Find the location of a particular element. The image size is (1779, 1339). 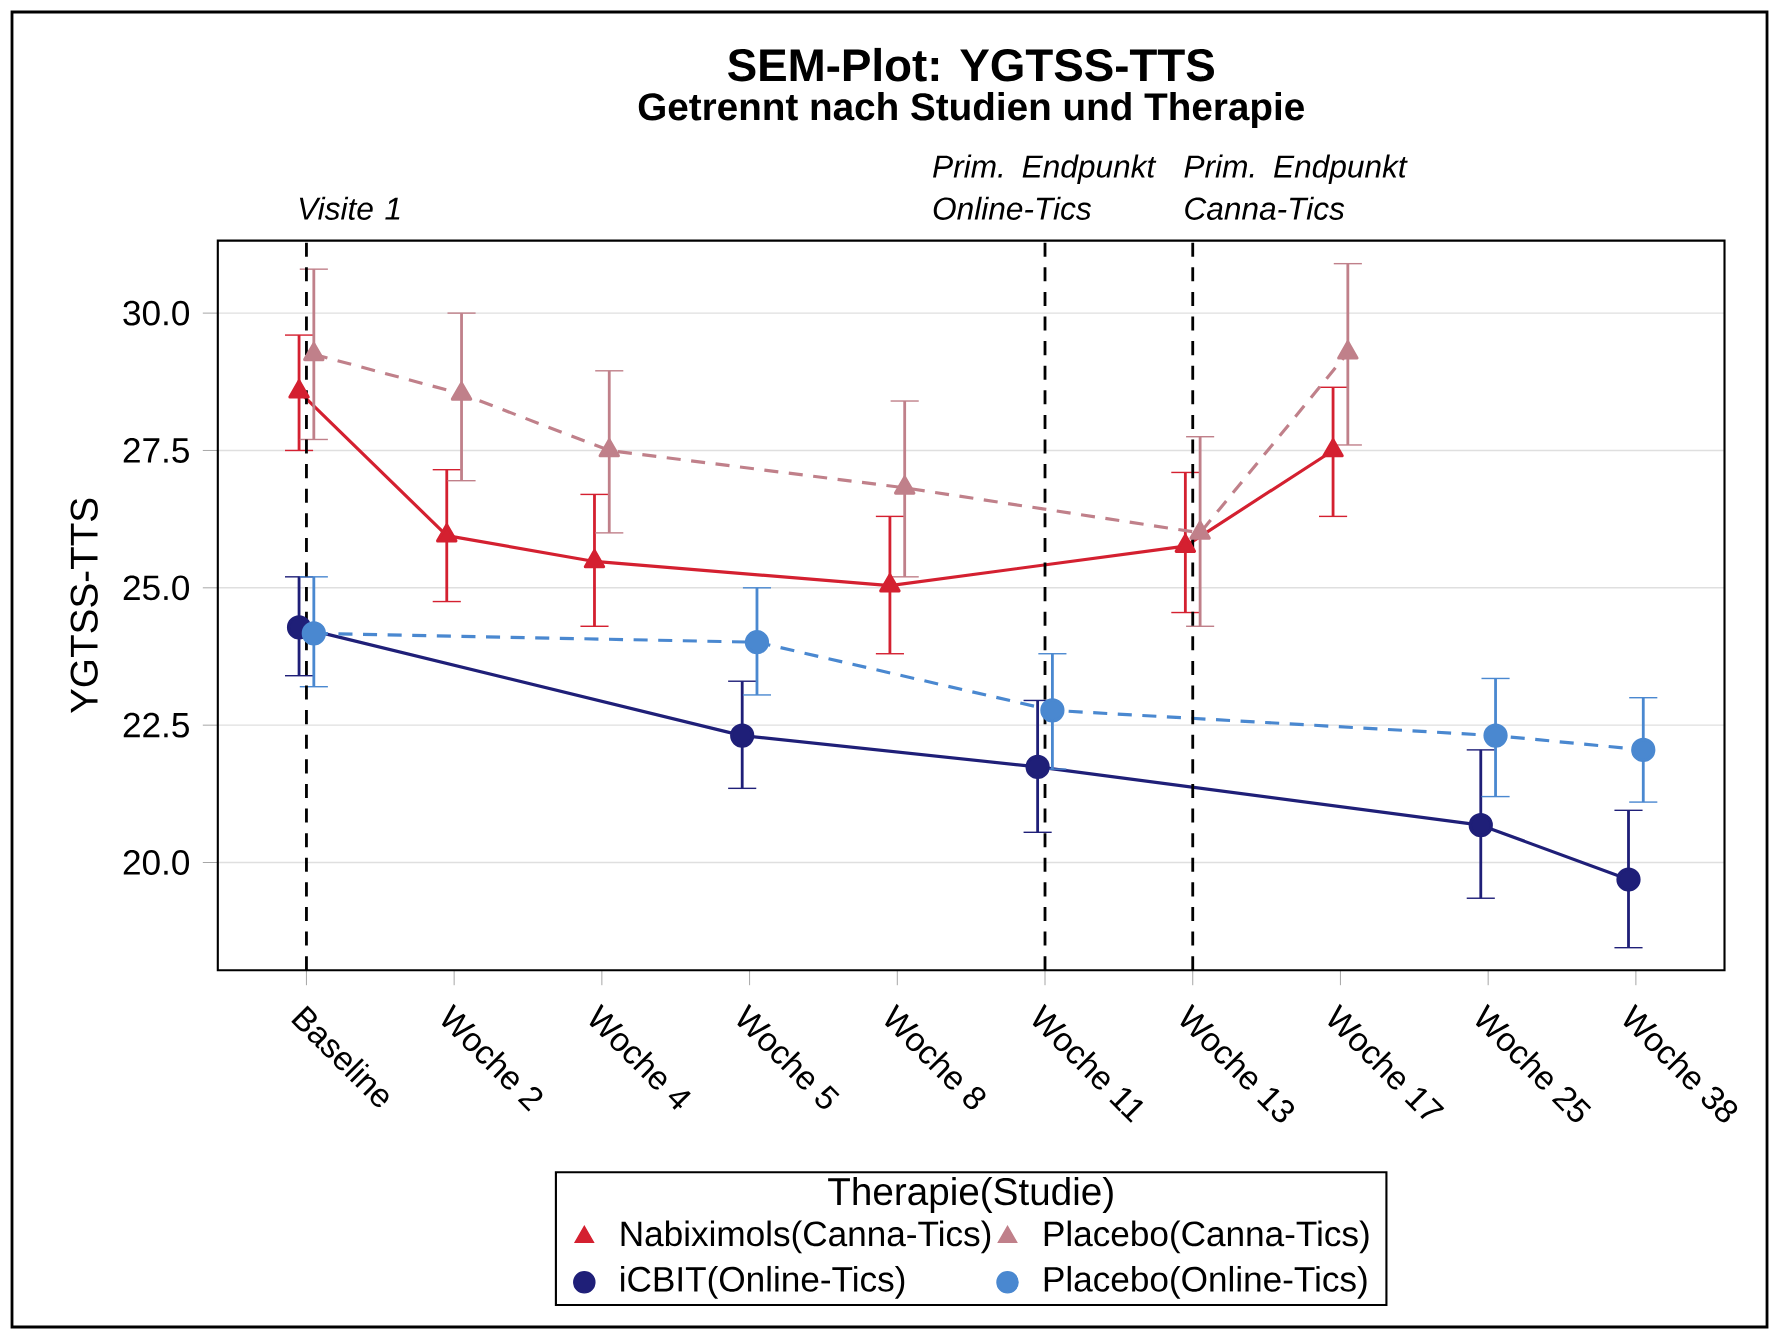

ref-line-label: Prim. Endpunkt Online-Tics is located at coordinates (1045, 187).